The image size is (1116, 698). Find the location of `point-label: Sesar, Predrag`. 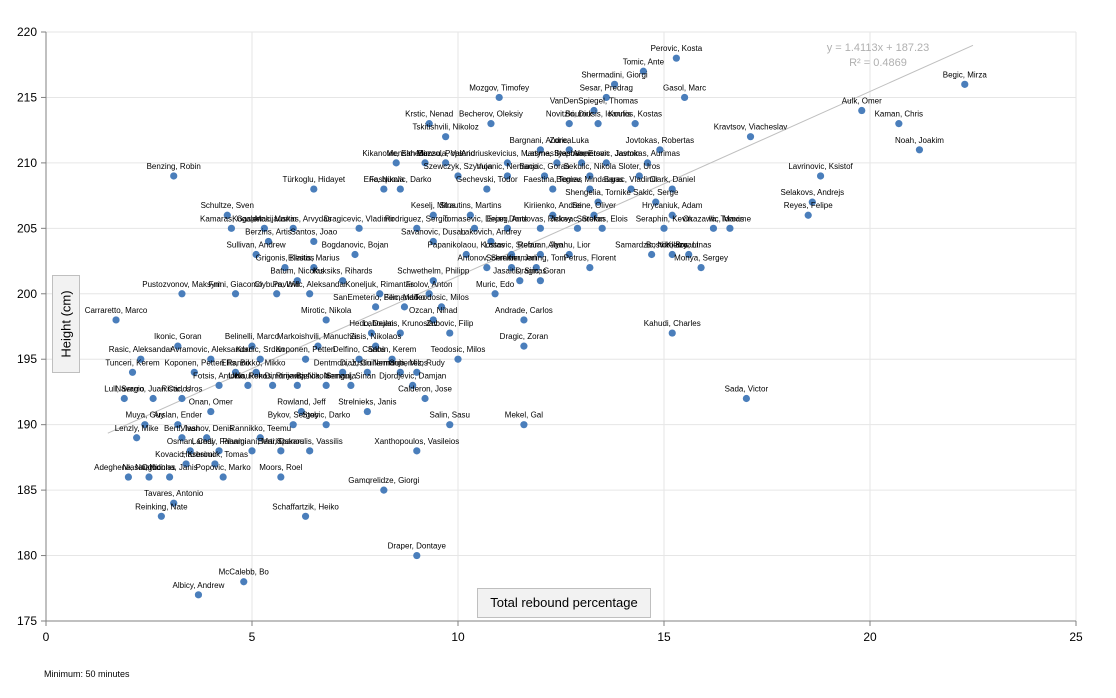

point-label: Sesar, Predrag is located at coordinates (606, 87).